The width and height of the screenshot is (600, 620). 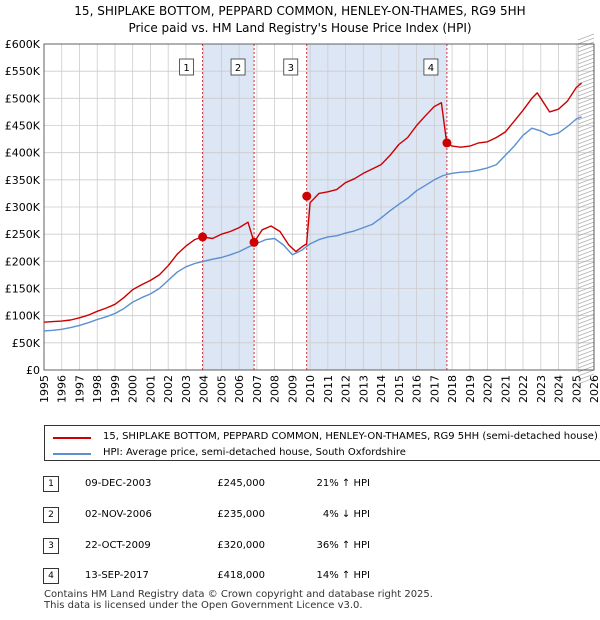 I want to click on y-tick-label: £0, so click(x=33, y=370).